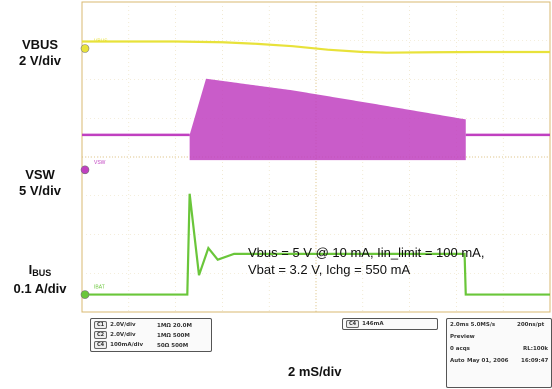 The height and width of the screenshot is (389, 552). I want to click on acq-count: 0 acqs, so click(460, 349).